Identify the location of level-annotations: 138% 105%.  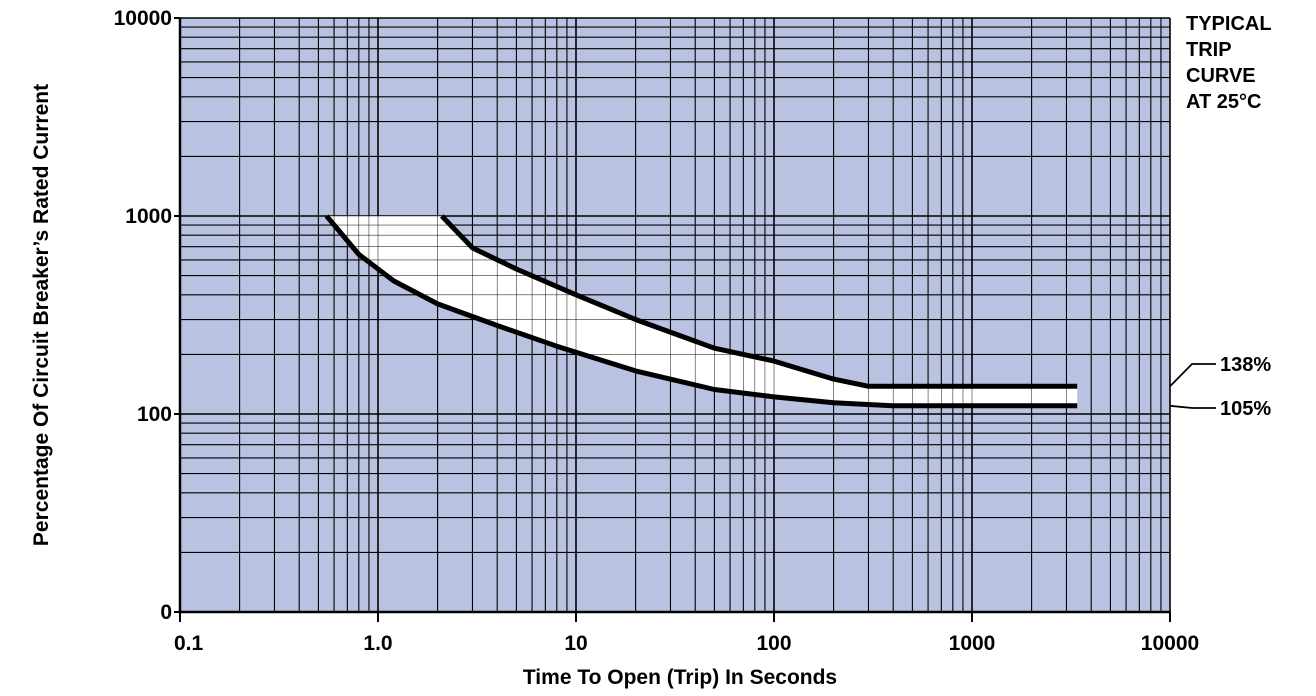
(1220, 387).